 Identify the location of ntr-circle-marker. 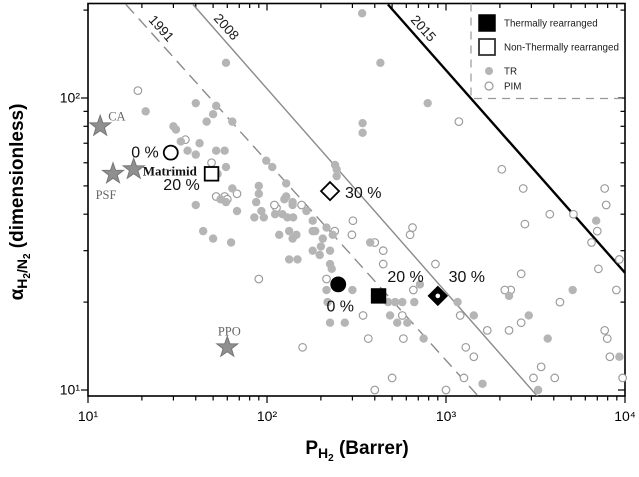
(170, 152).